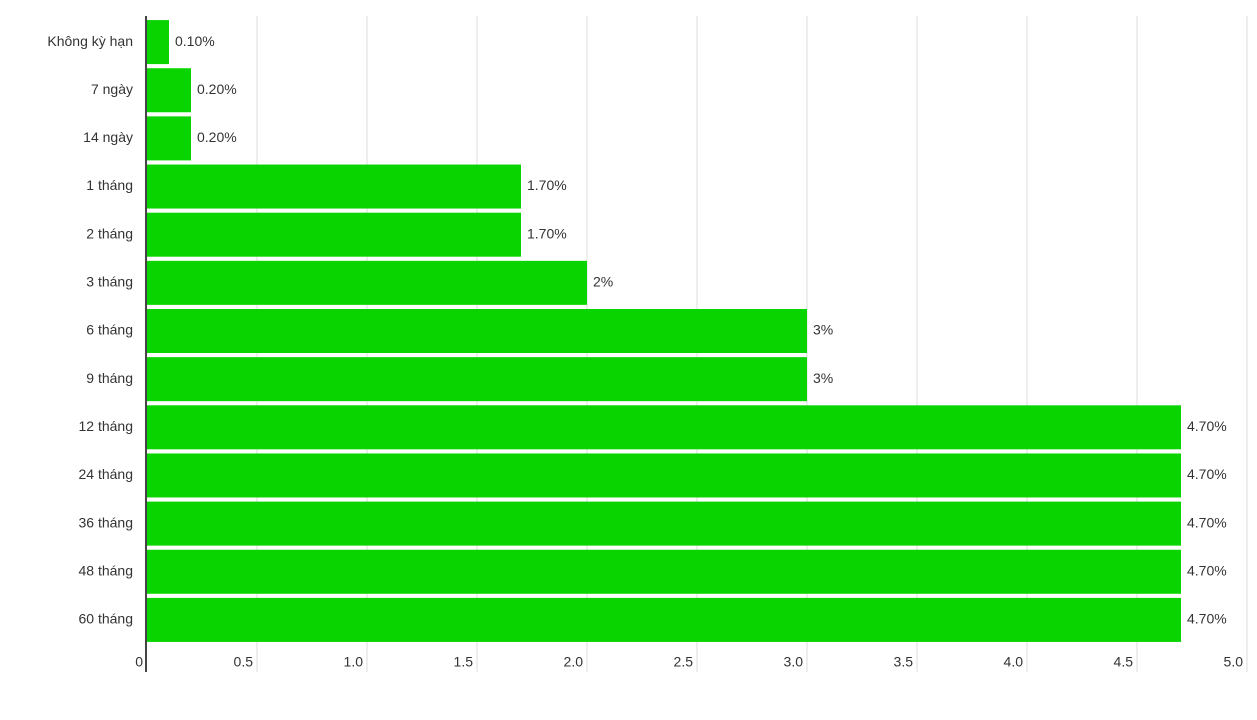 The image size is (1257, 720). What do you see at coordinates (684, 662) in the screenshot?
I see `x-tick-label: 2.5` at bounding box center [684, 662].